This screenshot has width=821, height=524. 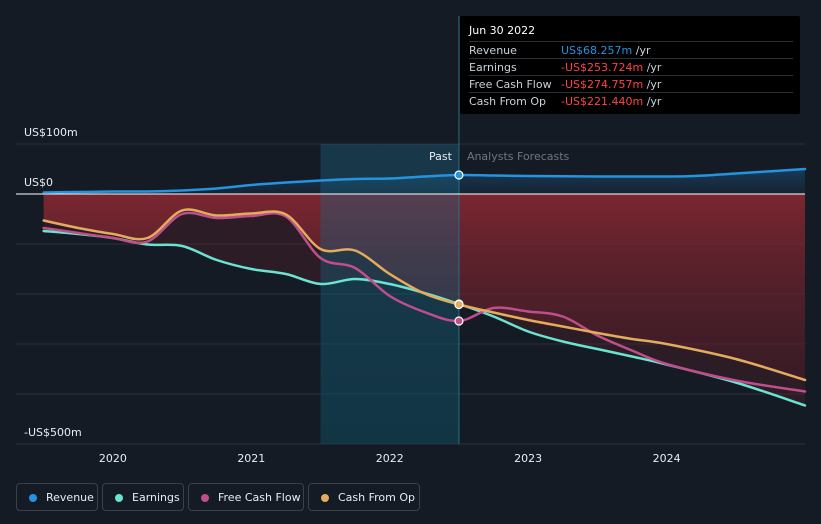 I want to click on revenue-marker, so click(x=459, y=175).